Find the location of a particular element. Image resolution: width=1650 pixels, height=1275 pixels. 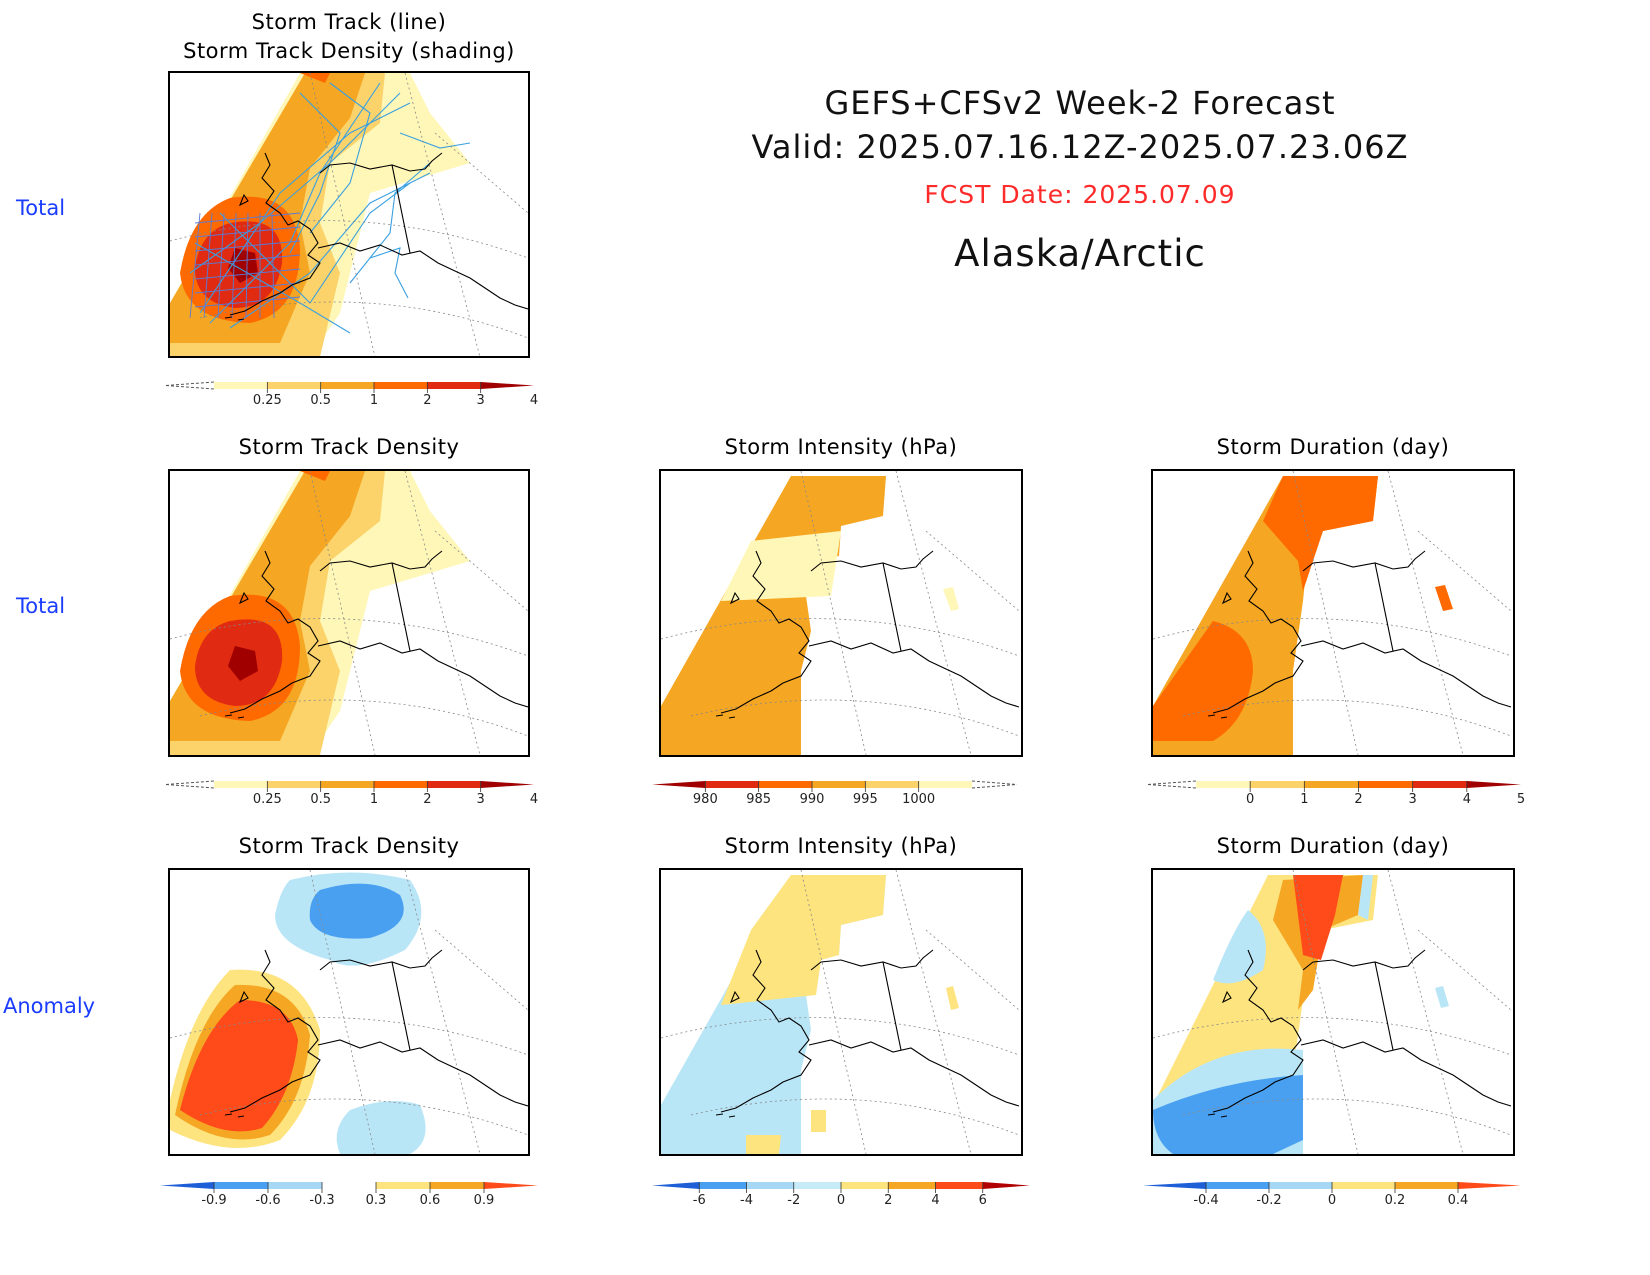

anomaly-region-neg-mid is located at coordinates (1228, 1114).